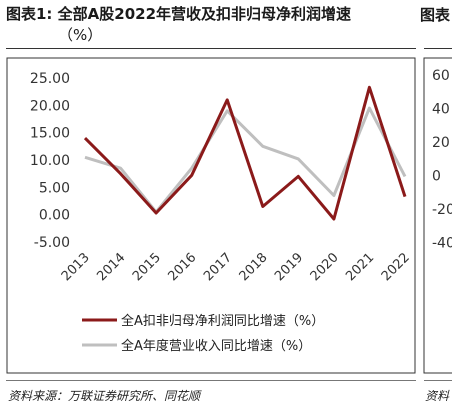 The width and height of the screenshot is (452, 413). What do you see at coordinates (76, 267) in the screenshot?
I see `x-tick-label: 2013` at bounding box center [76, 267].